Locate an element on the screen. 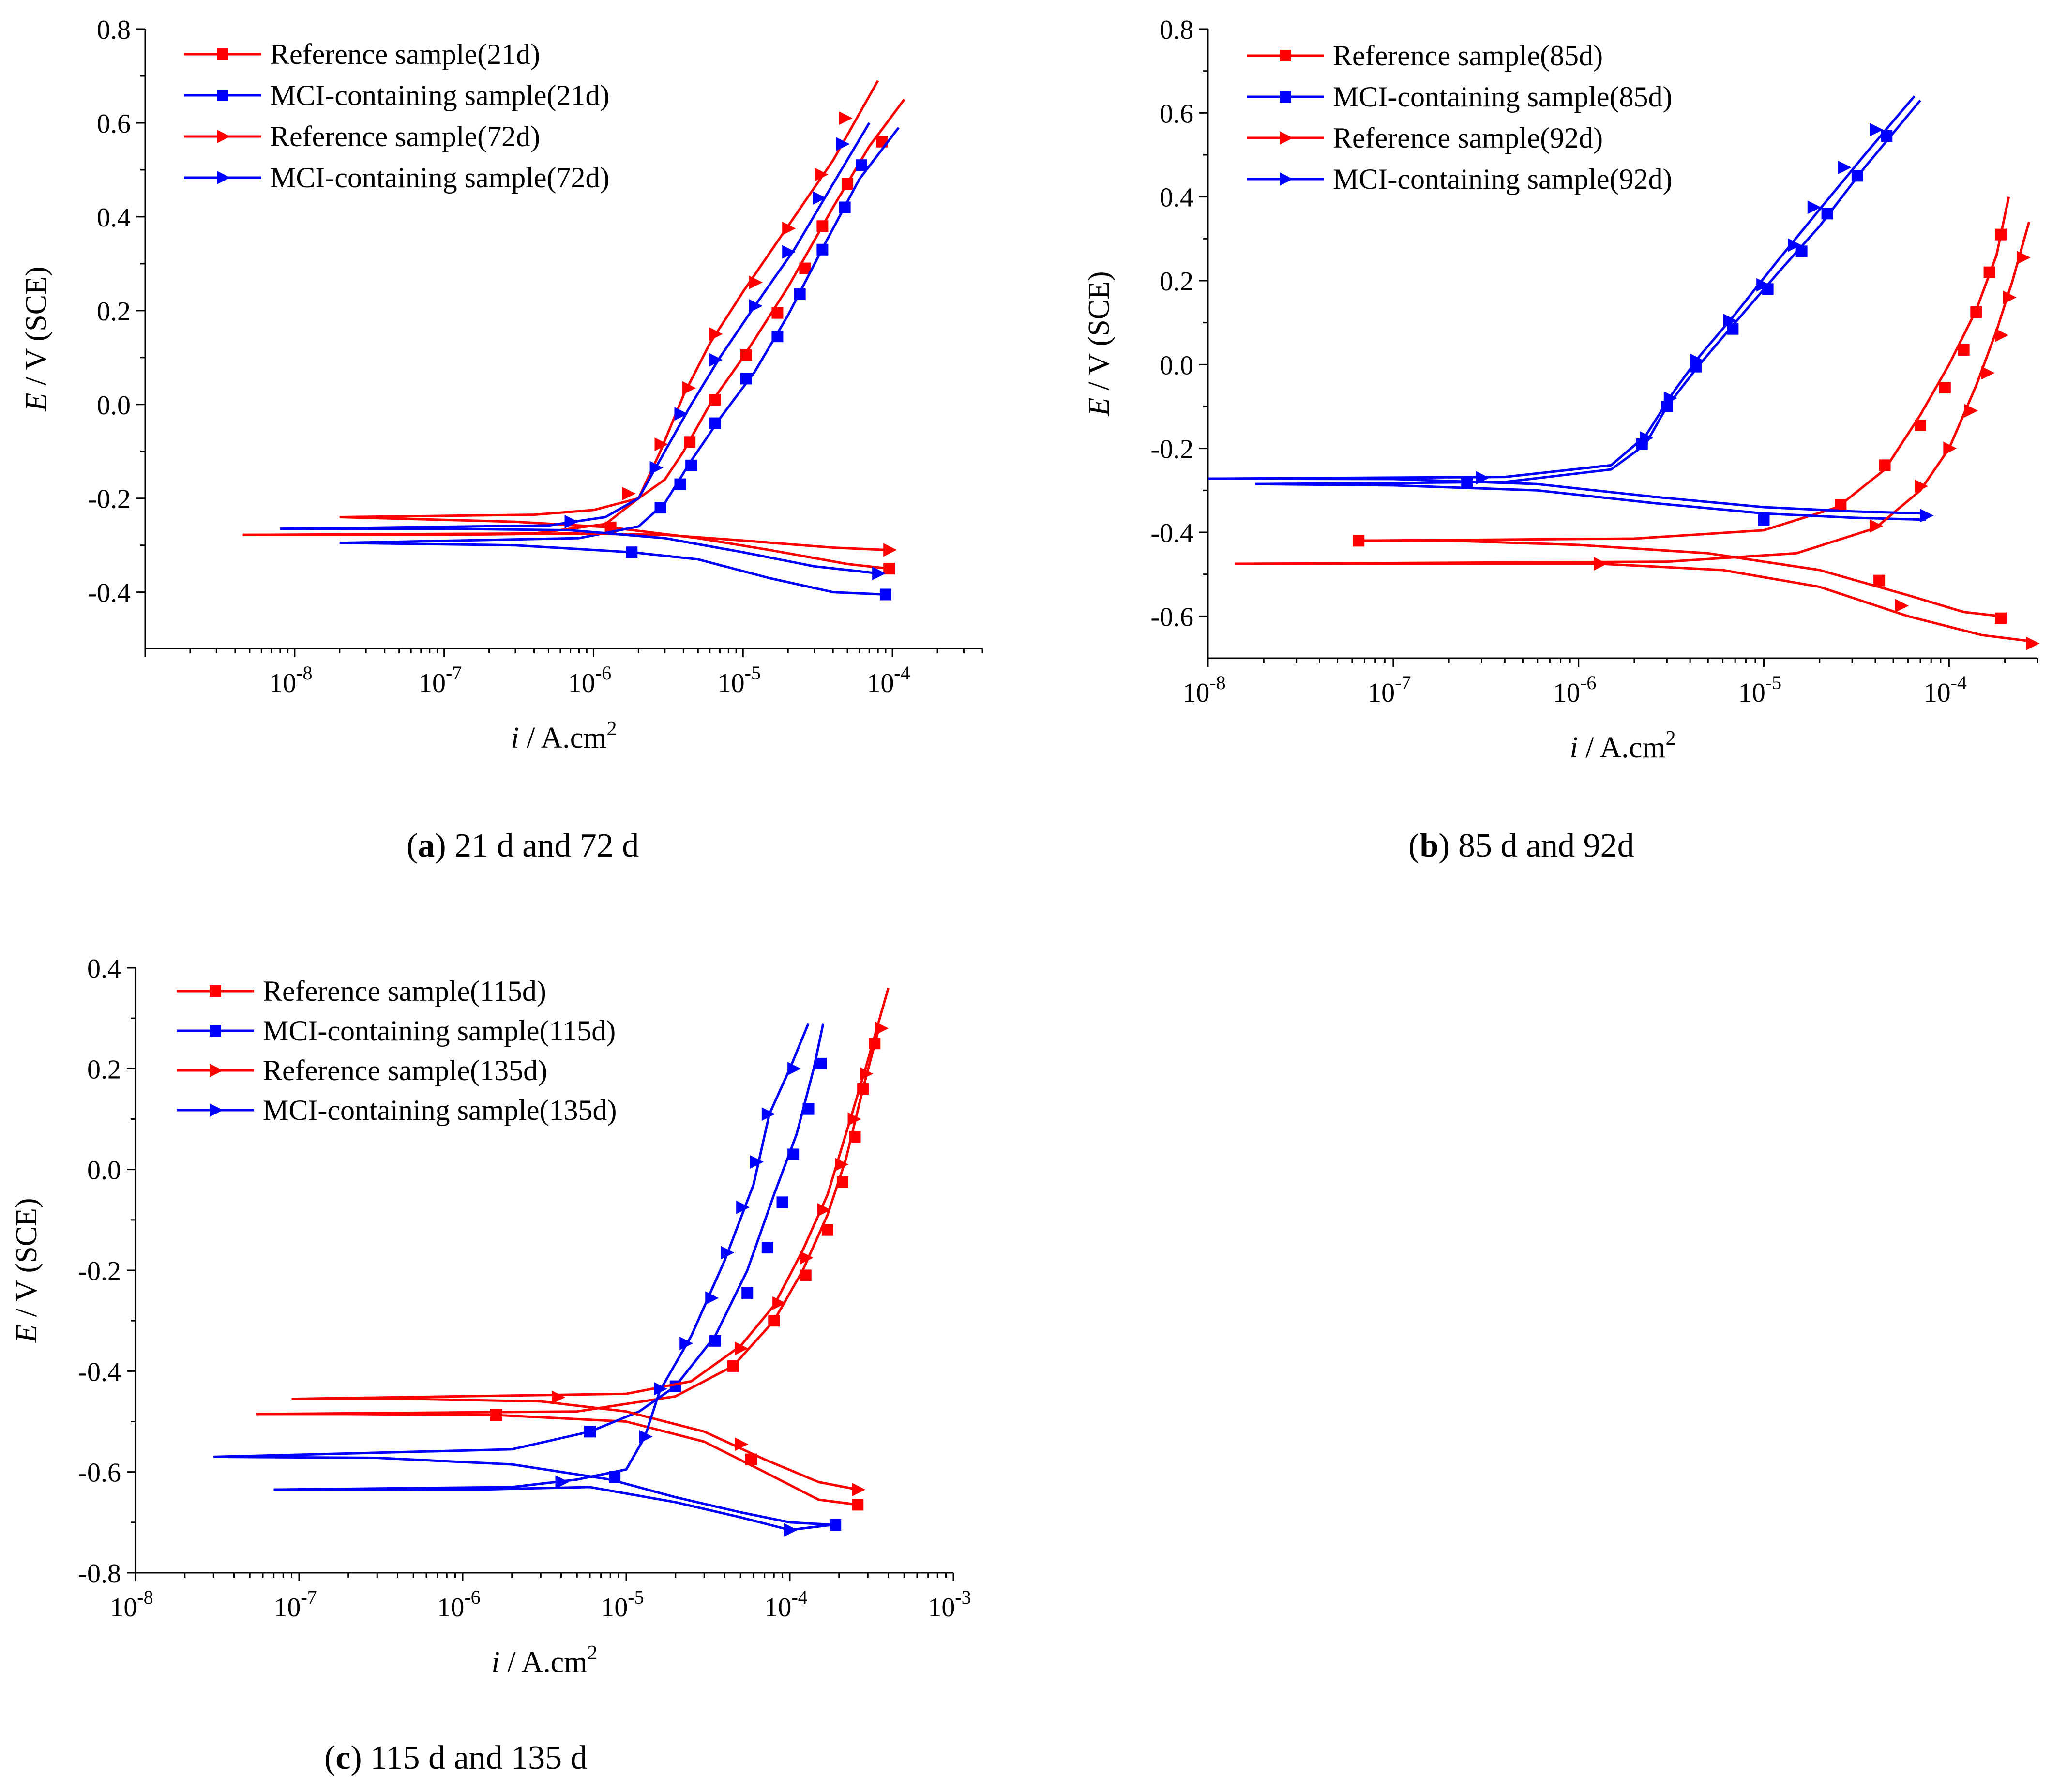 The height and width of the screenshot is (1792, 2052). legend-item: MCI-containing sample(92d) is located at coordinates (1460, 179).